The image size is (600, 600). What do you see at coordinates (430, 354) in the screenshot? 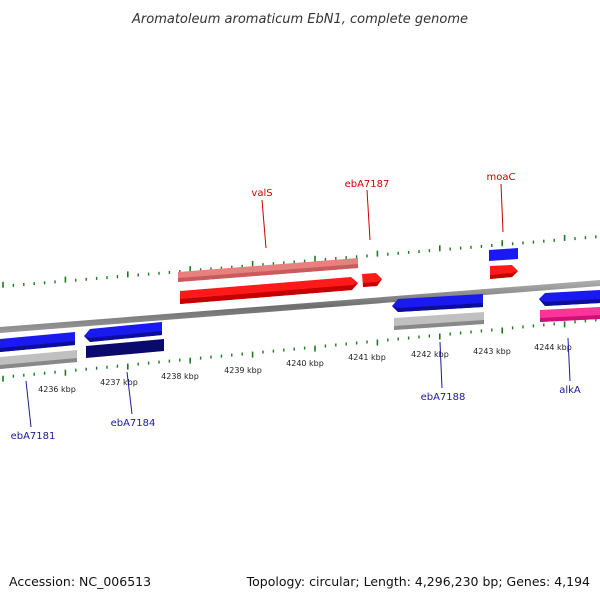
I see `tick-label: 4242 kbp` at bounding box center [430, 354].